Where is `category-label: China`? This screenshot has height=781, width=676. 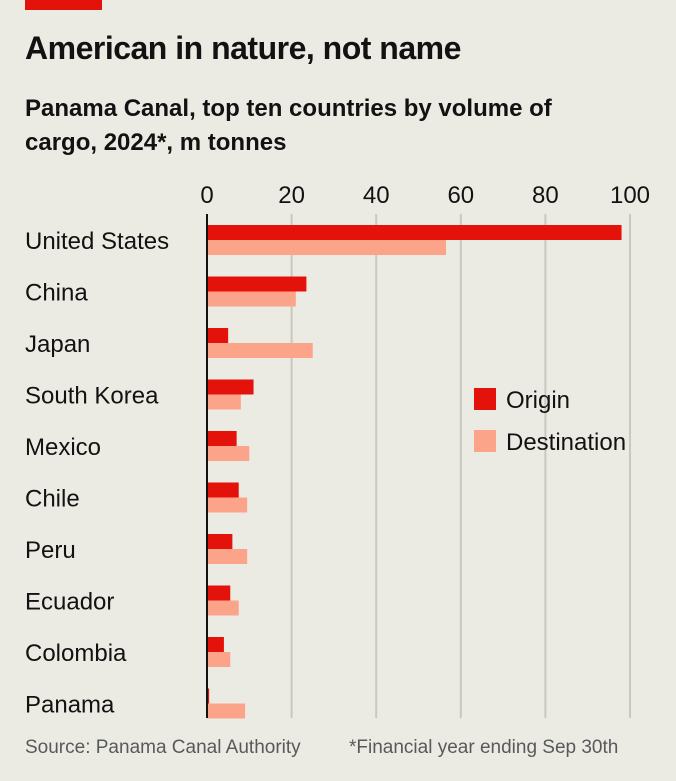
category-label: China is located at coordinates (56, 293).